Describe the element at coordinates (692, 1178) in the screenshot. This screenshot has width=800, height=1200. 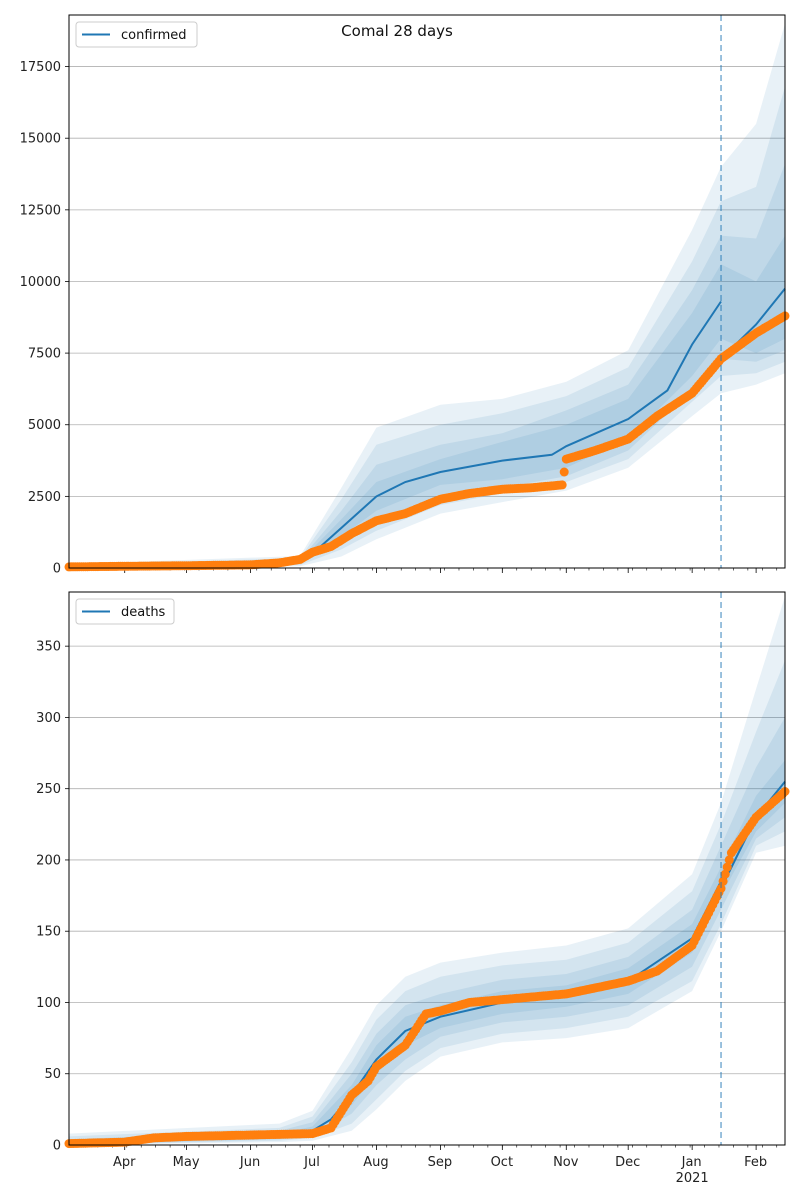
I see `x-year-label: 2021` at that location.